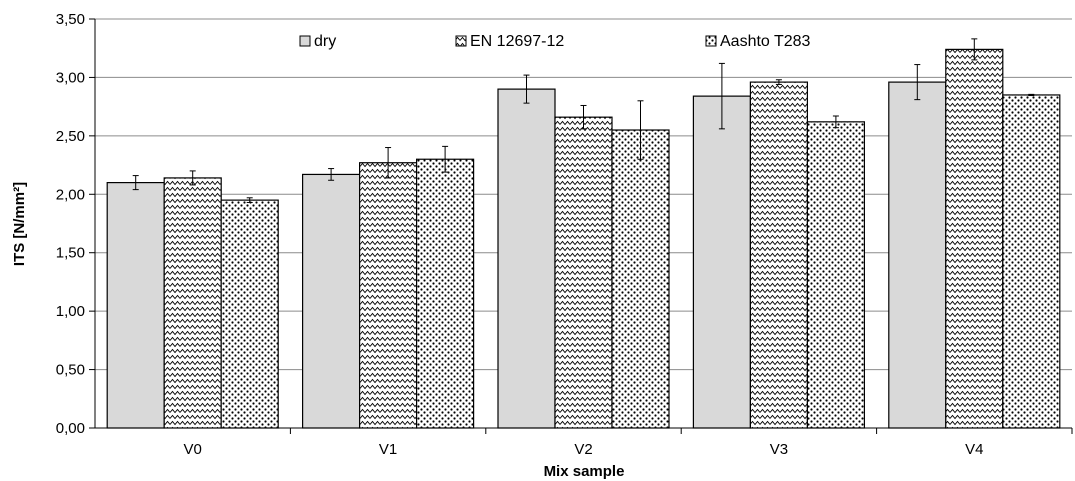 The height and width of the screenshot is (481, 1075). Describe the element at coordinates (70, 136) in the screenshot. I see `y-tick-label: 2,50` at that location.